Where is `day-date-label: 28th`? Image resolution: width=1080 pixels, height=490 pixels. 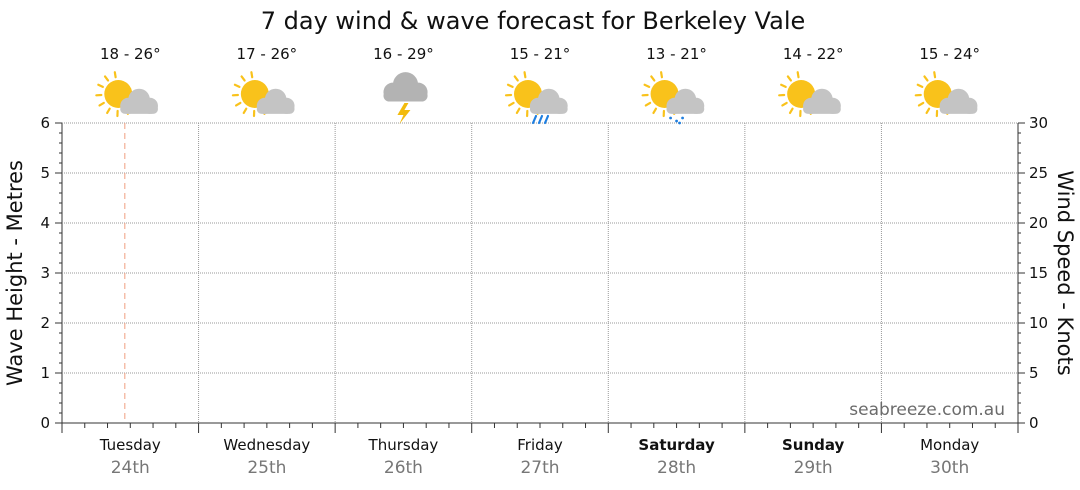 day-date-label: 28th is located at coordinates (676, 468).